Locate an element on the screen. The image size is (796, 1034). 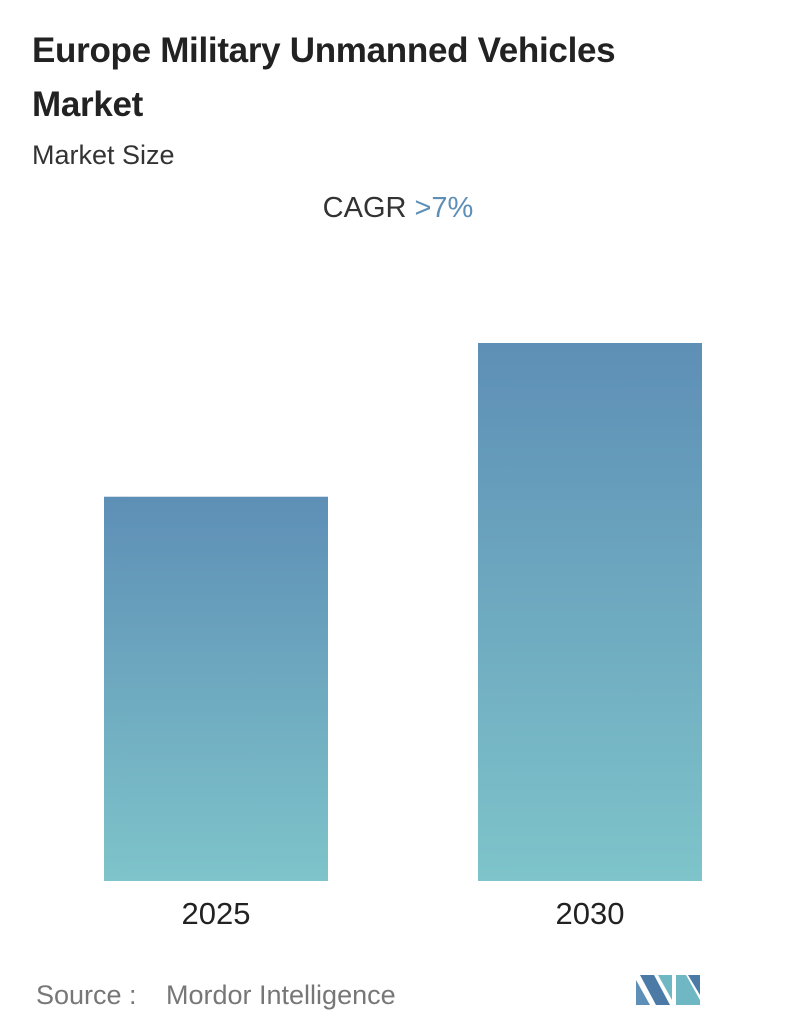
x-tick-label: 2025 is located at coordinates (216, 913).